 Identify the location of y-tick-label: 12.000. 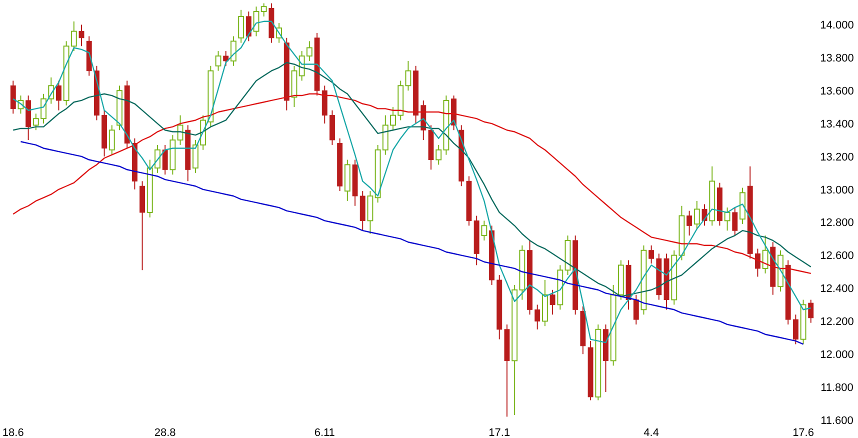
(837, 354).